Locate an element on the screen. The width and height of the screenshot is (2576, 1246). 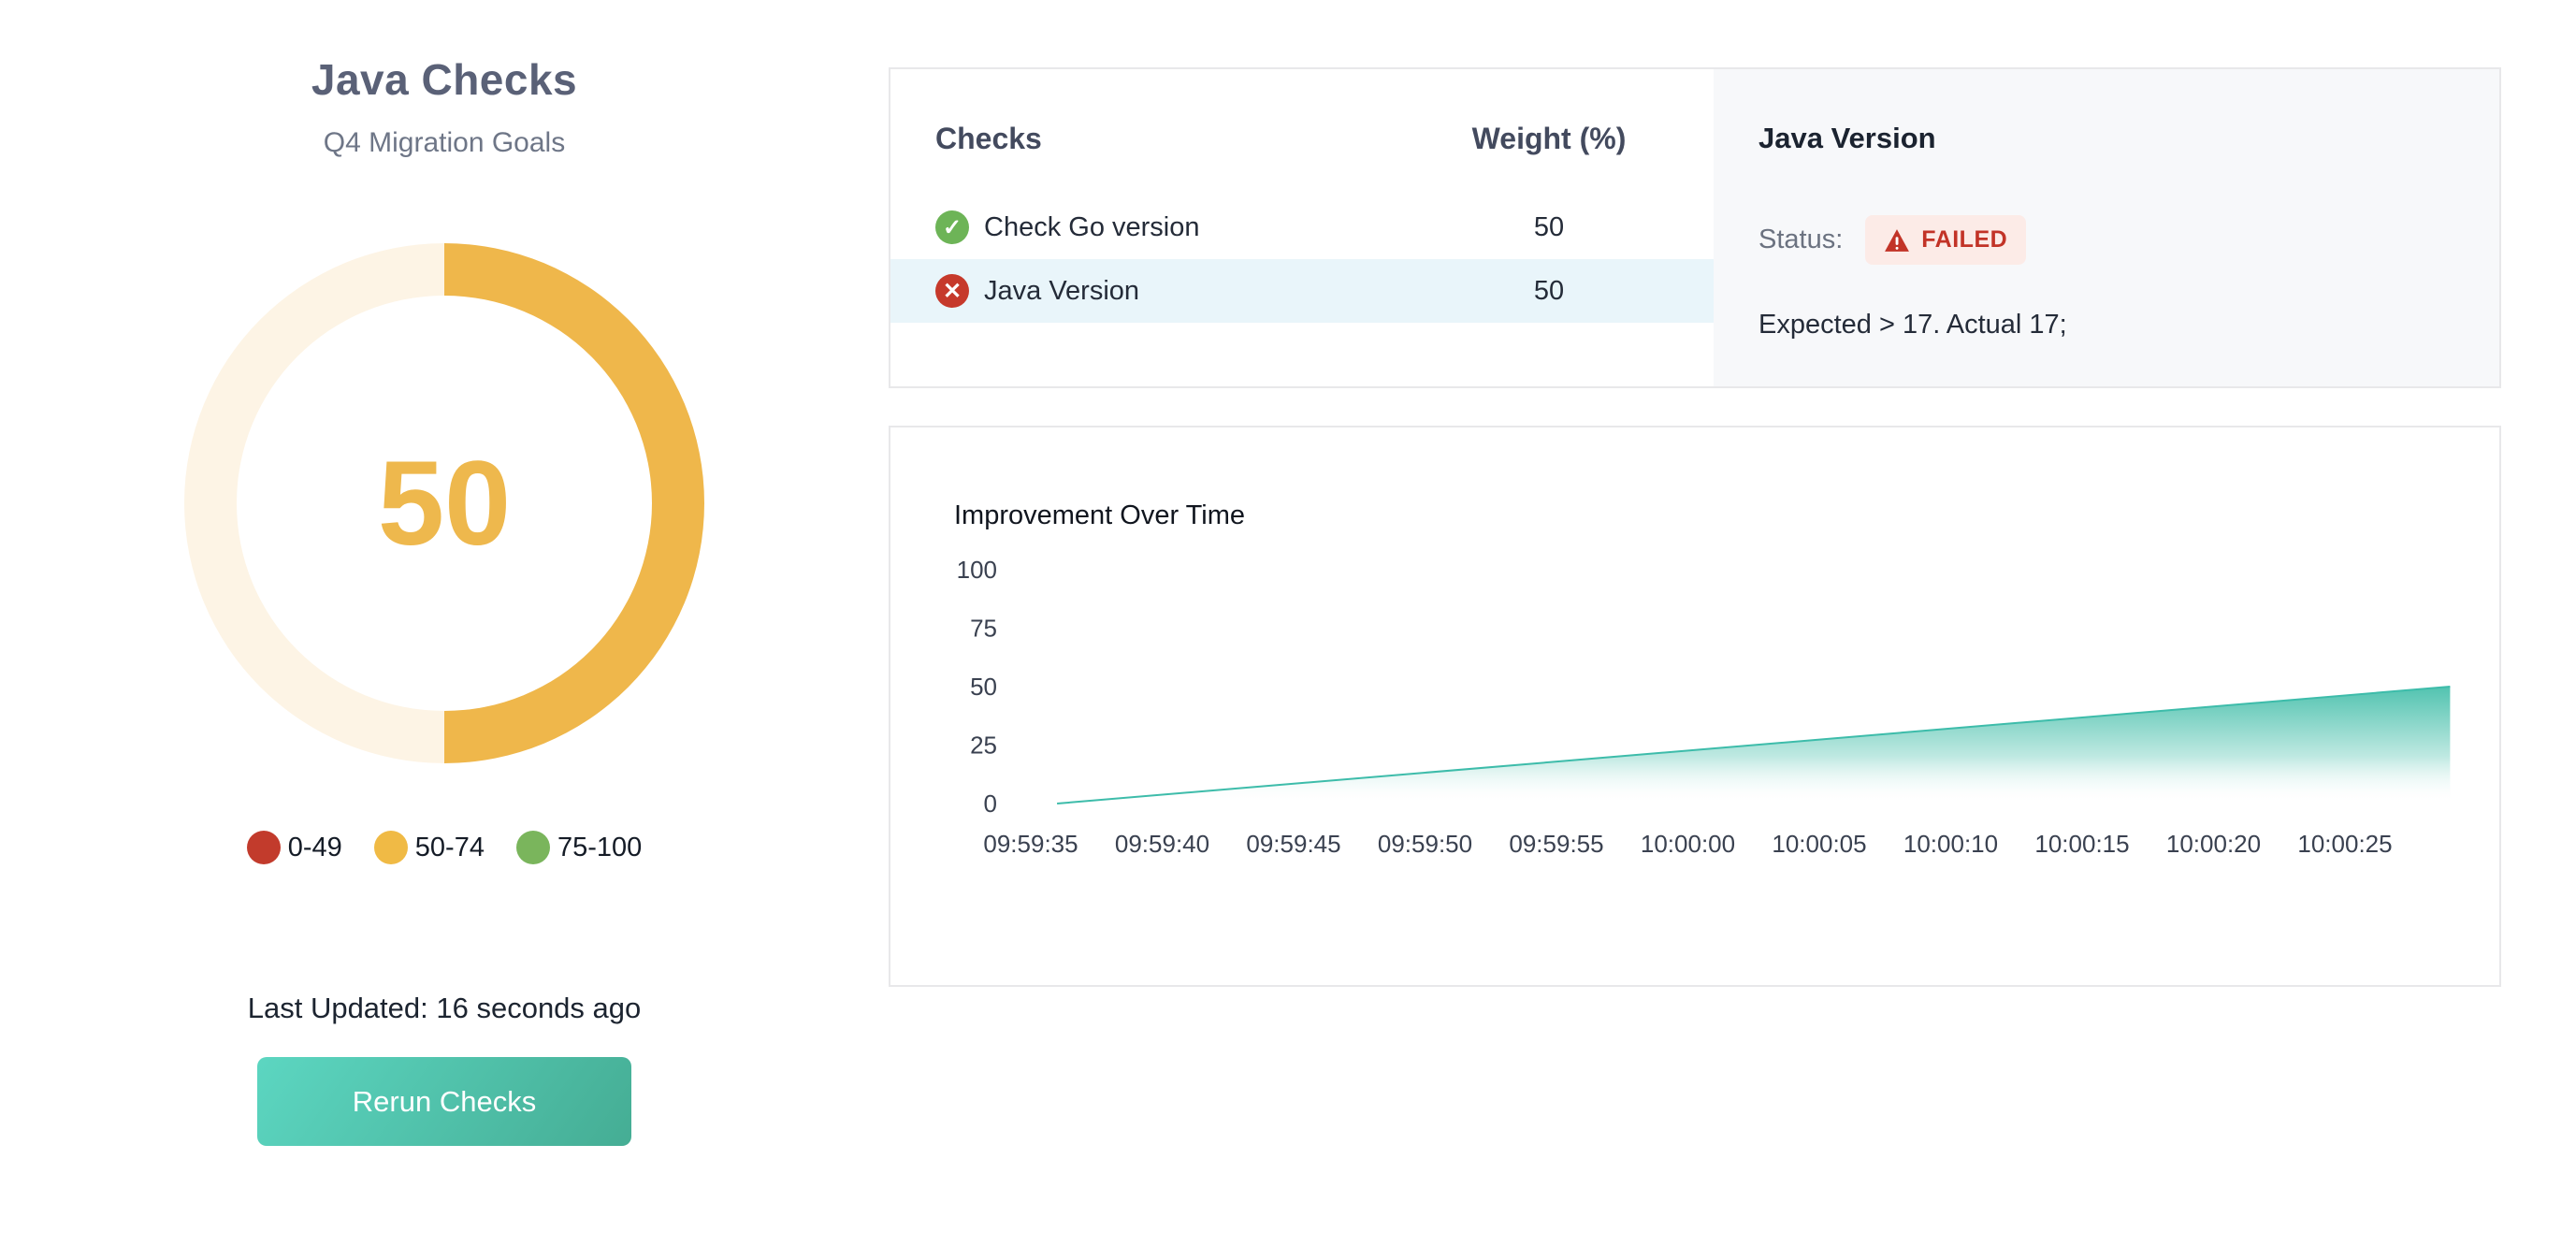
svg-text: 10:00:20 is located at coordinates (2213, 844).